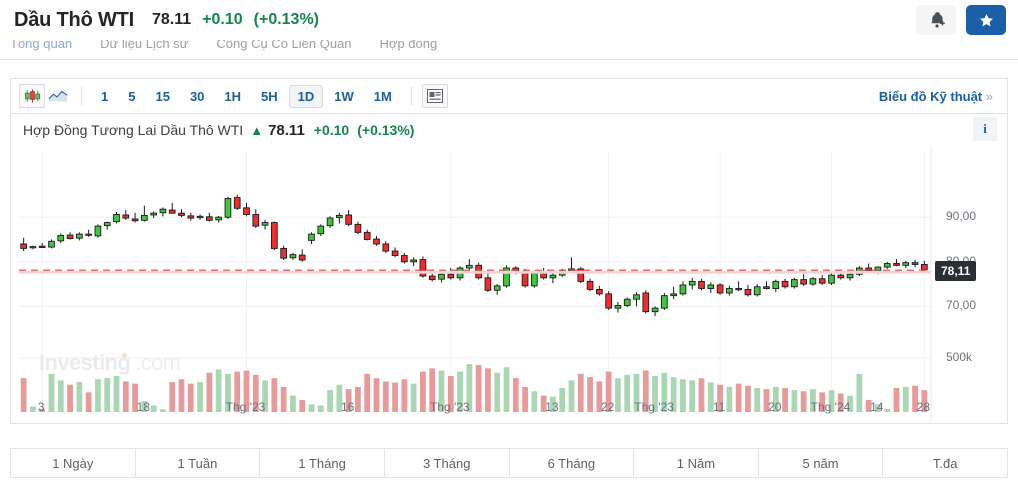 The height and width of the screenshot is (500, 1018). Describe the element at coordinates (961, 20) in the screenshot. I see `header-actions` at that location.